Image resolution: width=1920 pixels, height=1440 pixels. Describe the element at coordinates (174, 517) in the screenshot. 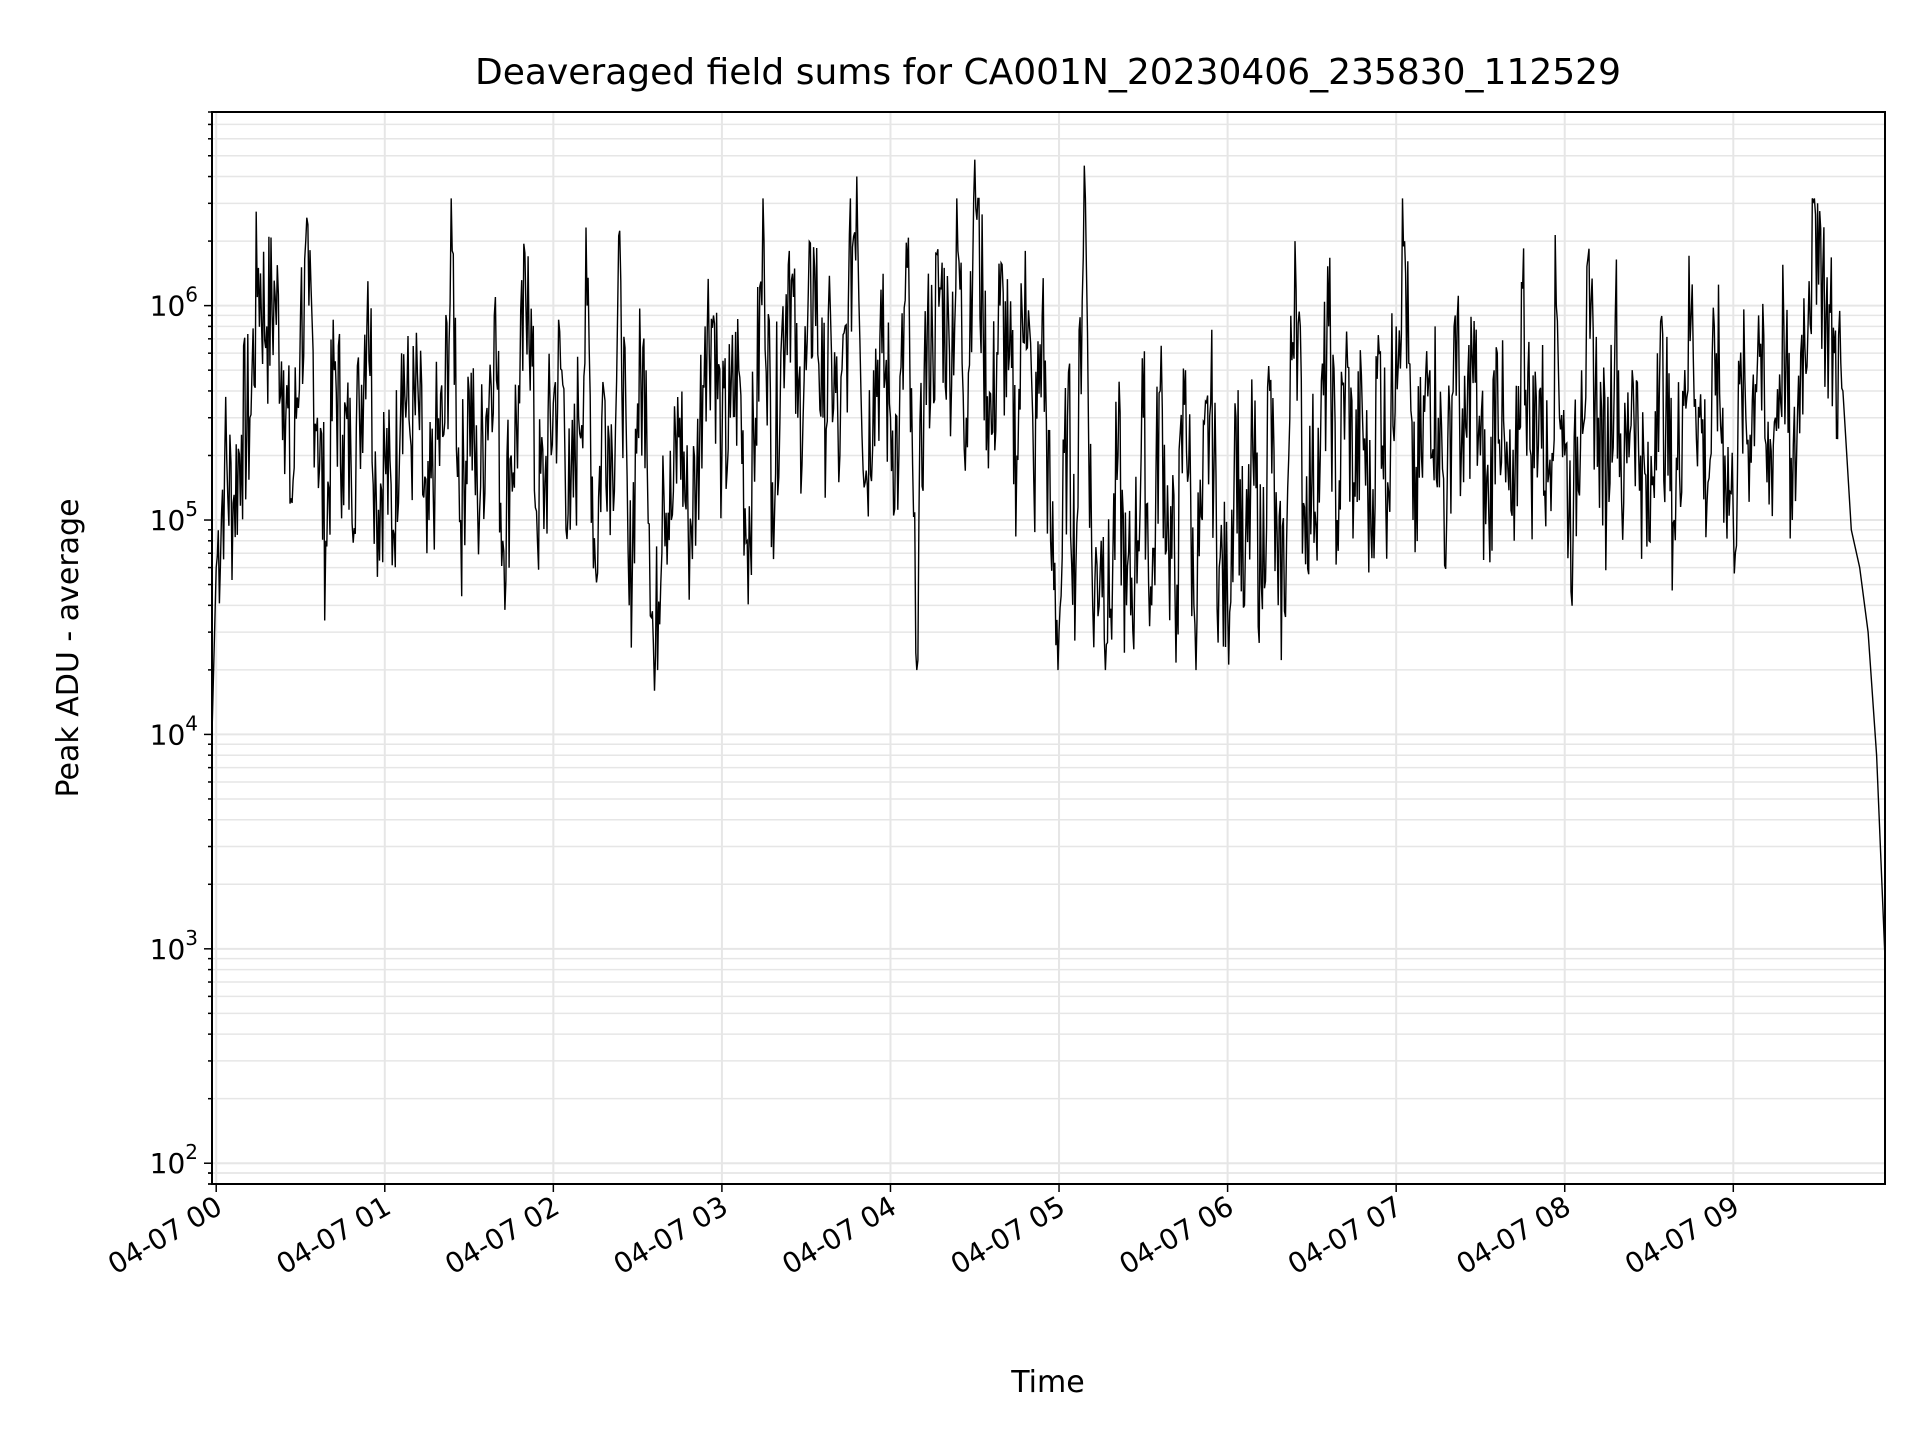

I see `y-tick-label: 10⁵` at that location.